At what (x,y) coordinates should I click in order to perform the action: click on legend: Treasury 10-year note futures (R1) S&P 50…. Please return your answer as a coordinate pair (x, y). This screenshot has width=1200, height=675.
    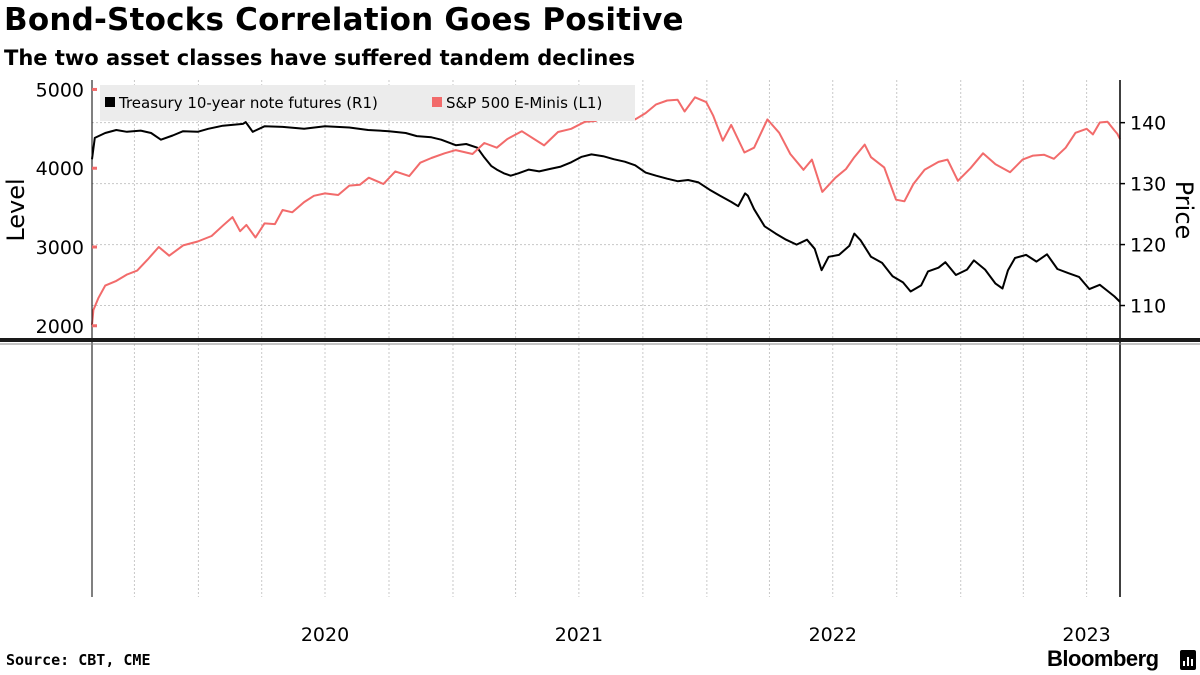
    Looking at the image, I should click on (367, 103).